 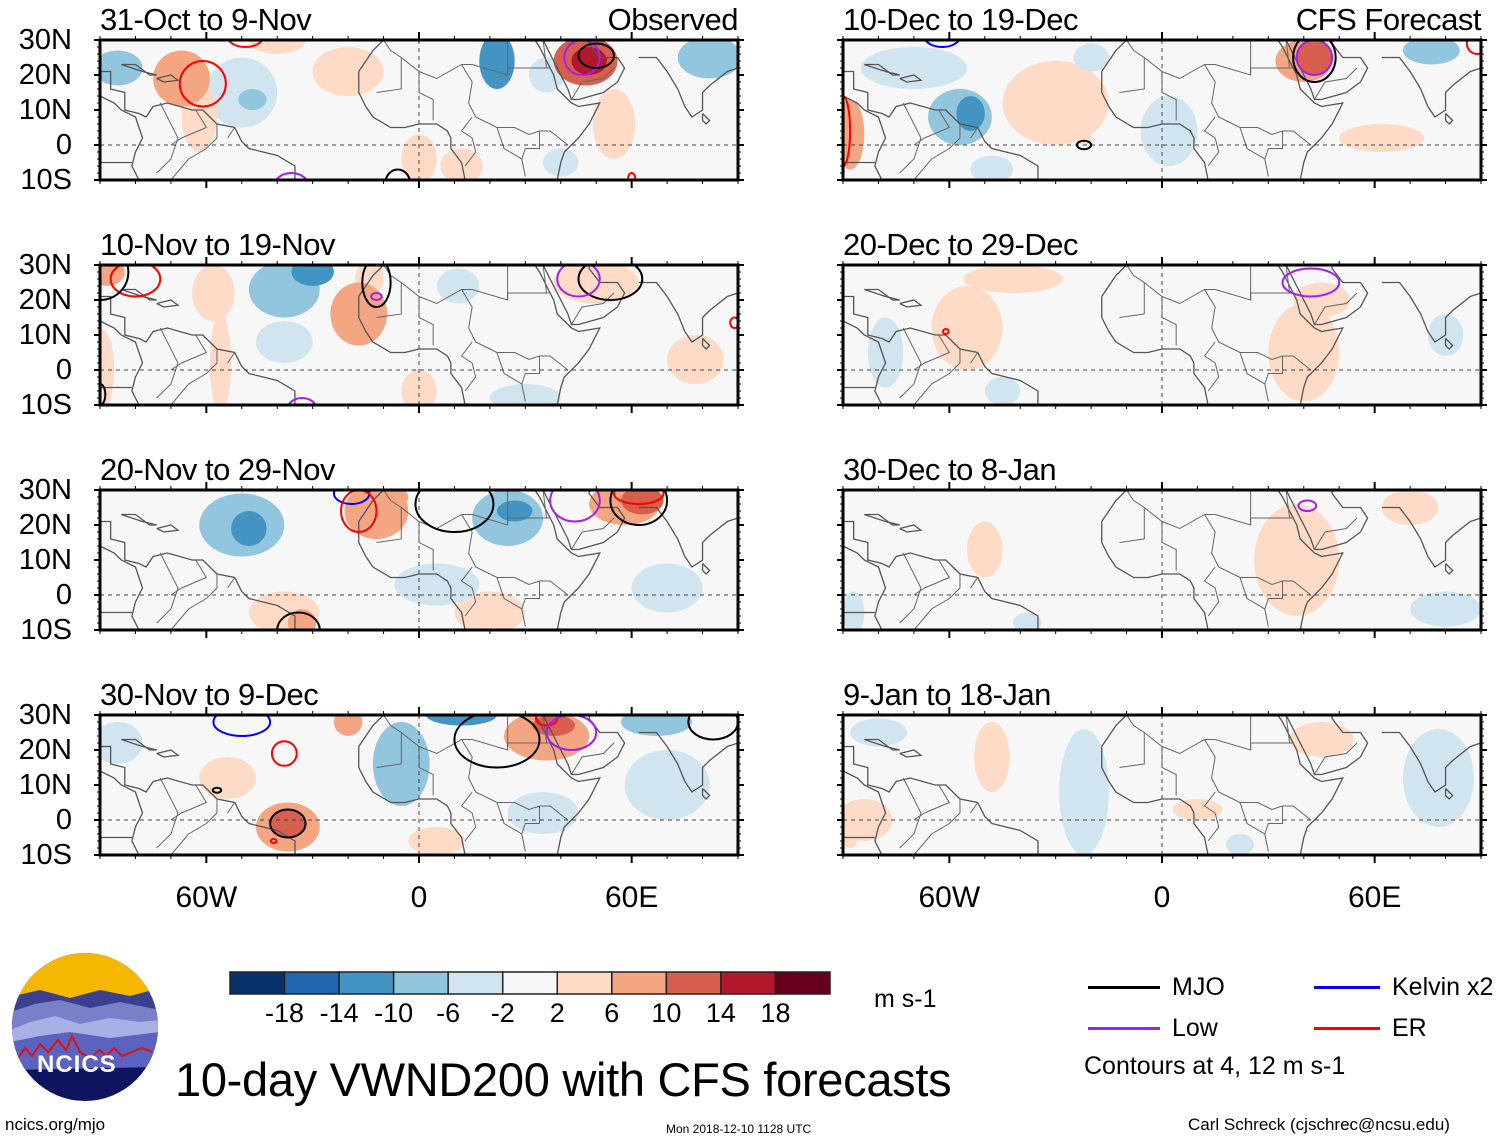 I want to click on contour-kelvin, so click(x=242, y=726).